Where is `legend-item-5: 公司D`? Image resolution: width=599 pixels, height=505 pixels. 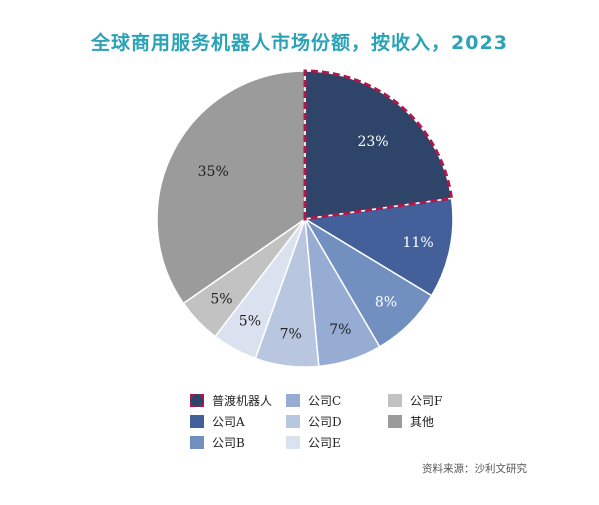 legend-item-5: 公司D is located at coordinates (314, 421).